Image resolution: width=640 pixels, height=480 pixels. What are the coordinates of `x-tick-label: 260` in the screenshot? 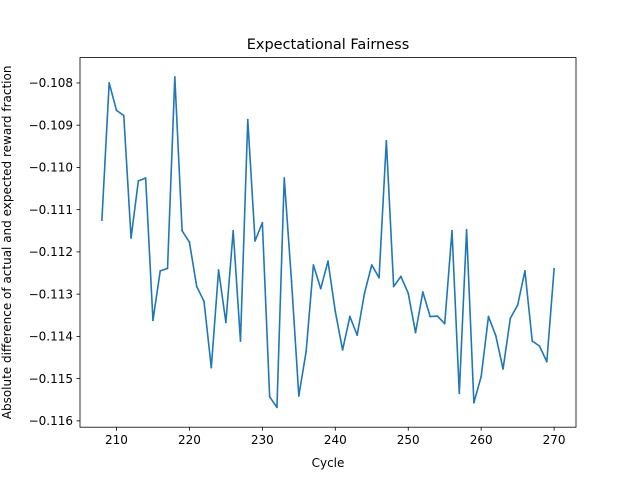 It's located at (481, 440).